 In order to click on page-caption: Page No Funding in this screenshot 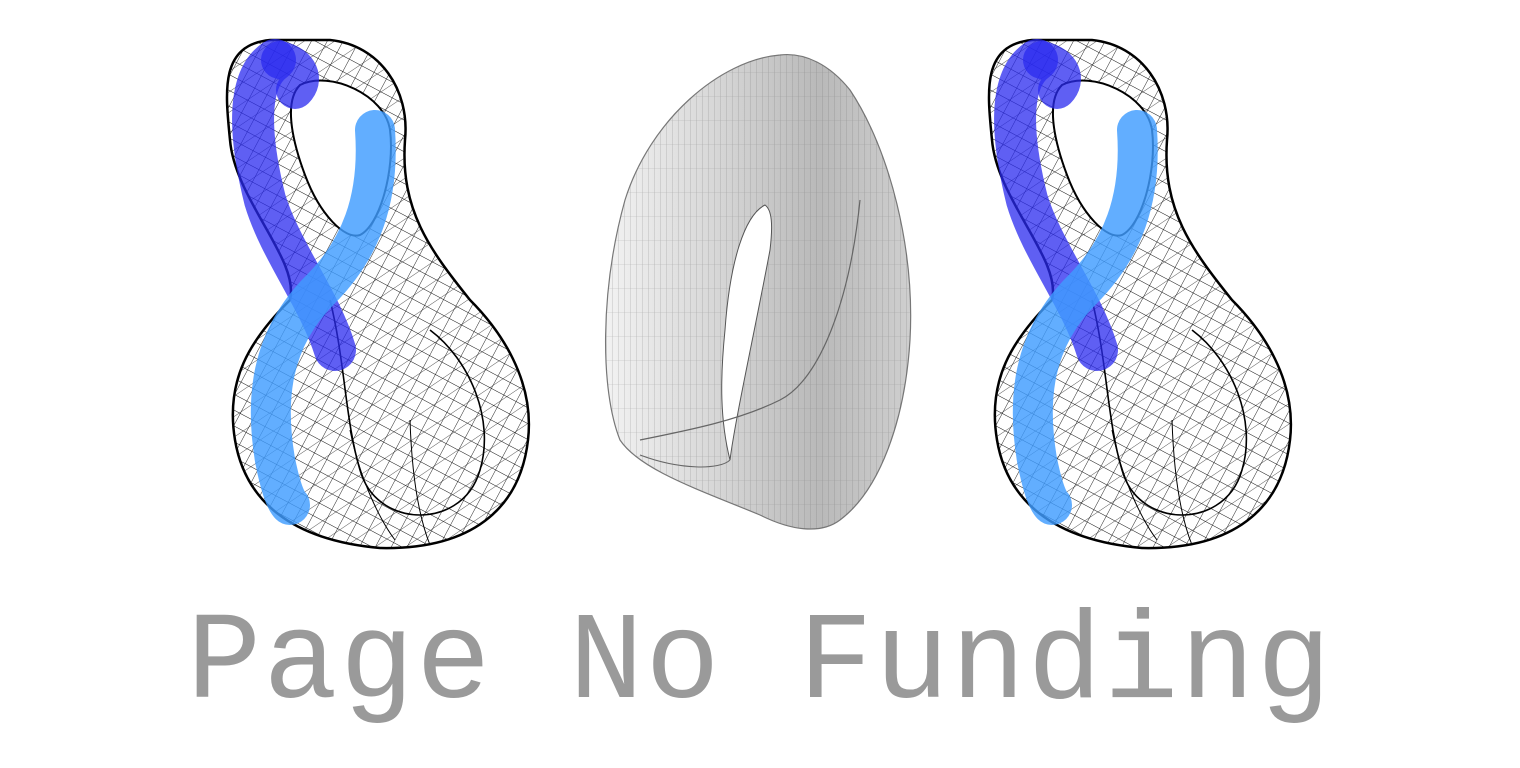, I will do `click(760, 665)`.